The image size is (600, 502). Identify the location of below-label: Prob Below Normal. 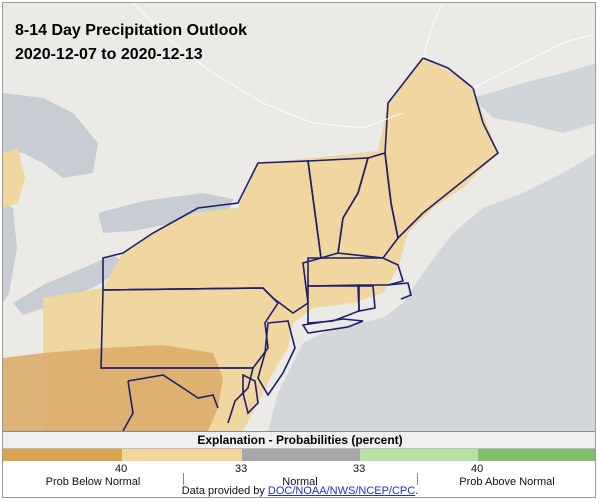
(93, 482).